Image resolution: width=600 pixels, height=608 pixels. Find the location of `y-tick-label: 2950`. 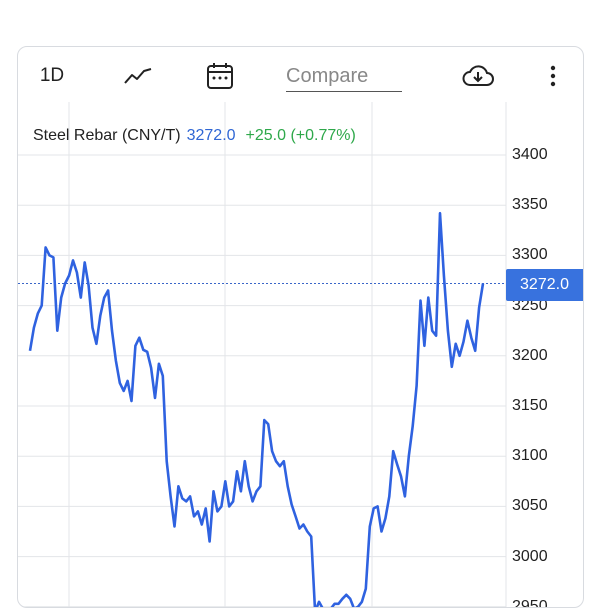

y-tick-label: 2950 is located at coordinates (530, 602).